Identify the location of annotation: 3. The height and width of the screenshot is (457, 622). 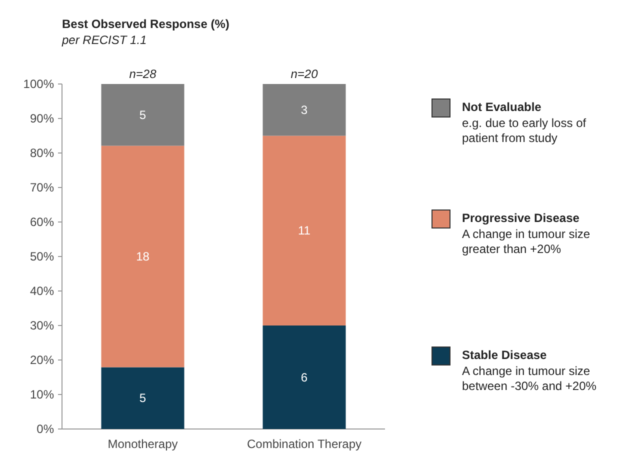
(304, 109).